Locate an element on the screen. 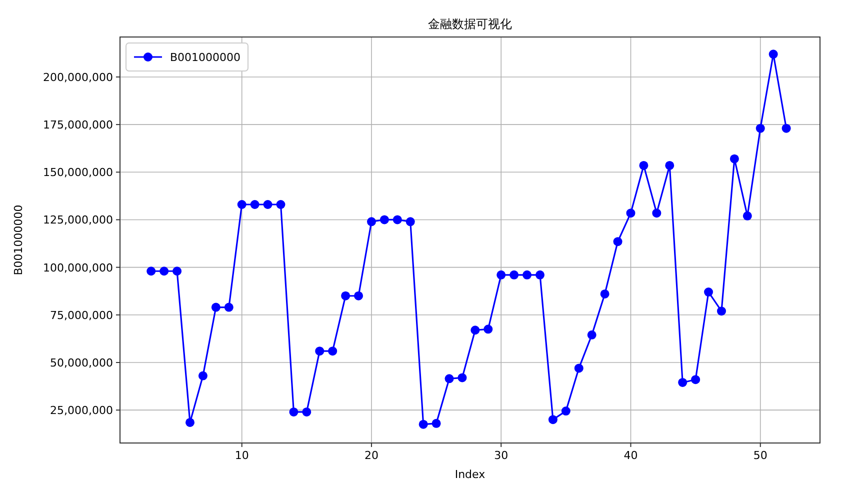 Image resolution: width=855 pixels, height=486 pixels. y-tick-label: 50,000,000 is located at coordinates (81, 363).